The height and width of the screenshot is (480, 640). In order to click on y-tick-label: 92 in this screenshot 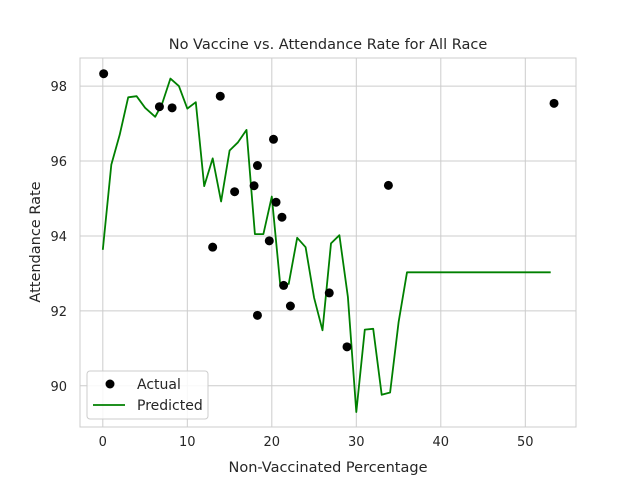, I will do `click(58, 312)`.